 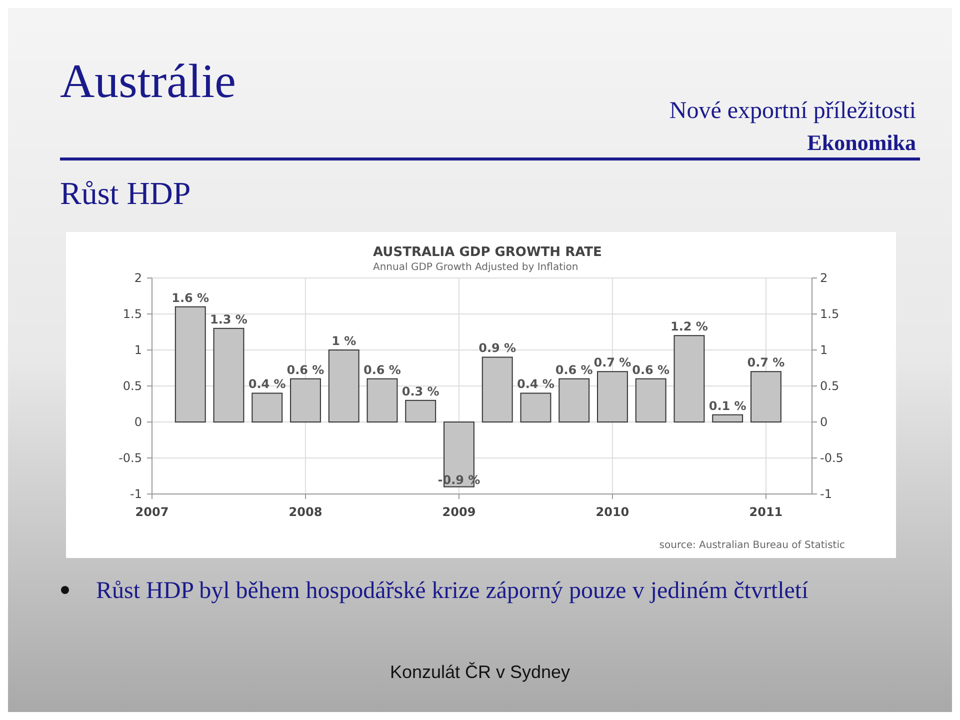 What do you see at coordinates (132, 314) in the screenshot?
I see `y-tick-label: 1.5` at bounding box center [132, 314].